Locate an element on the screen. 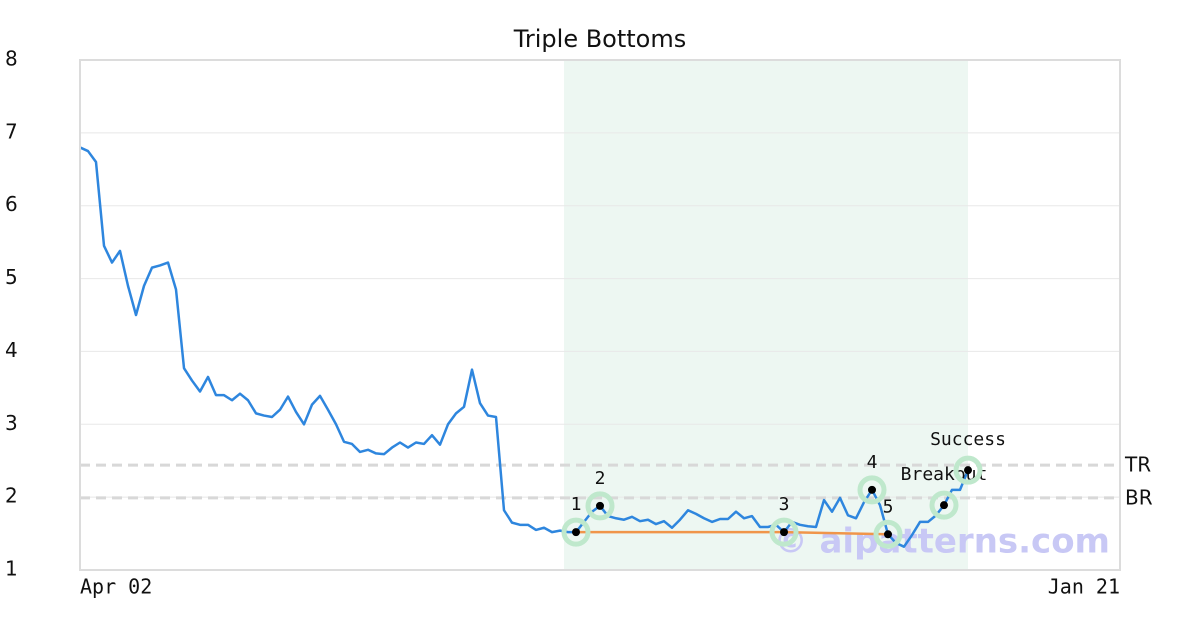  level-label: TR is located at coordinates (1137, 465).